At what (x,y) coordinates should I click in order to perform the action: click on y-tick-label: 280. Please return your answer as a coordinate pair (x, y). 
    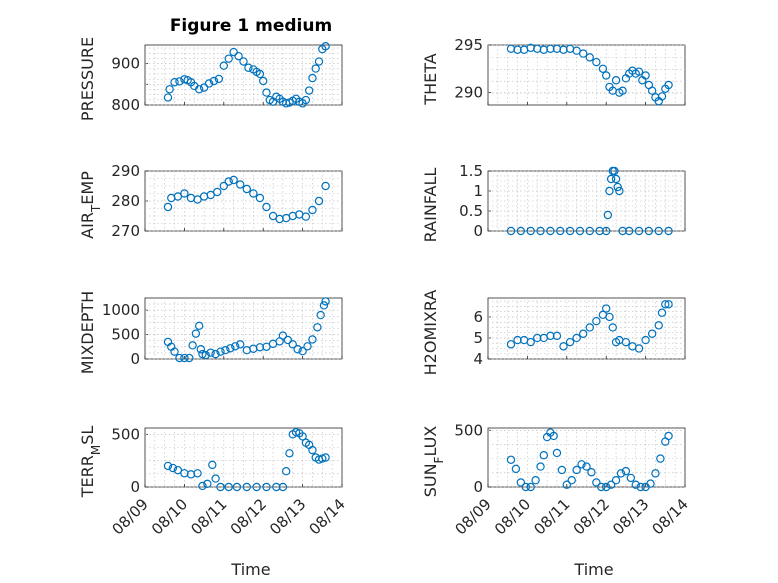
    Looking at the image, I should click on (125, 201).